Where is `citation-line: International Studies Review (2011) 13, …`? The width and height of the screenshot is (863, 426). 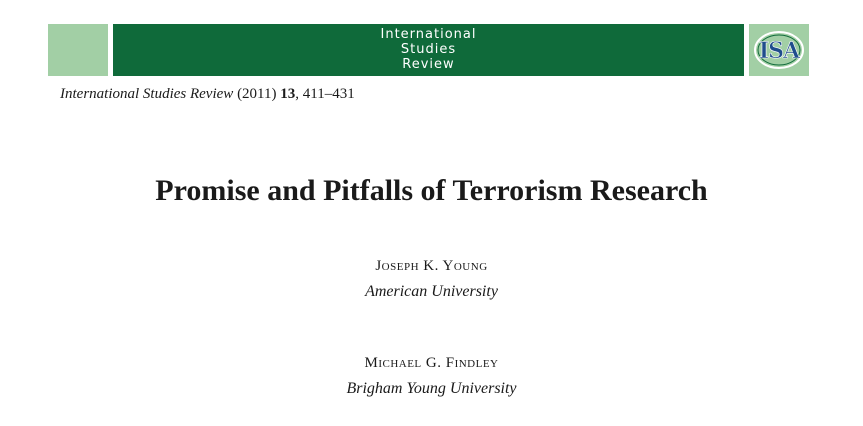
citation-line: International Studies Review (2011) 13, … is located at coordinates (207, 94).